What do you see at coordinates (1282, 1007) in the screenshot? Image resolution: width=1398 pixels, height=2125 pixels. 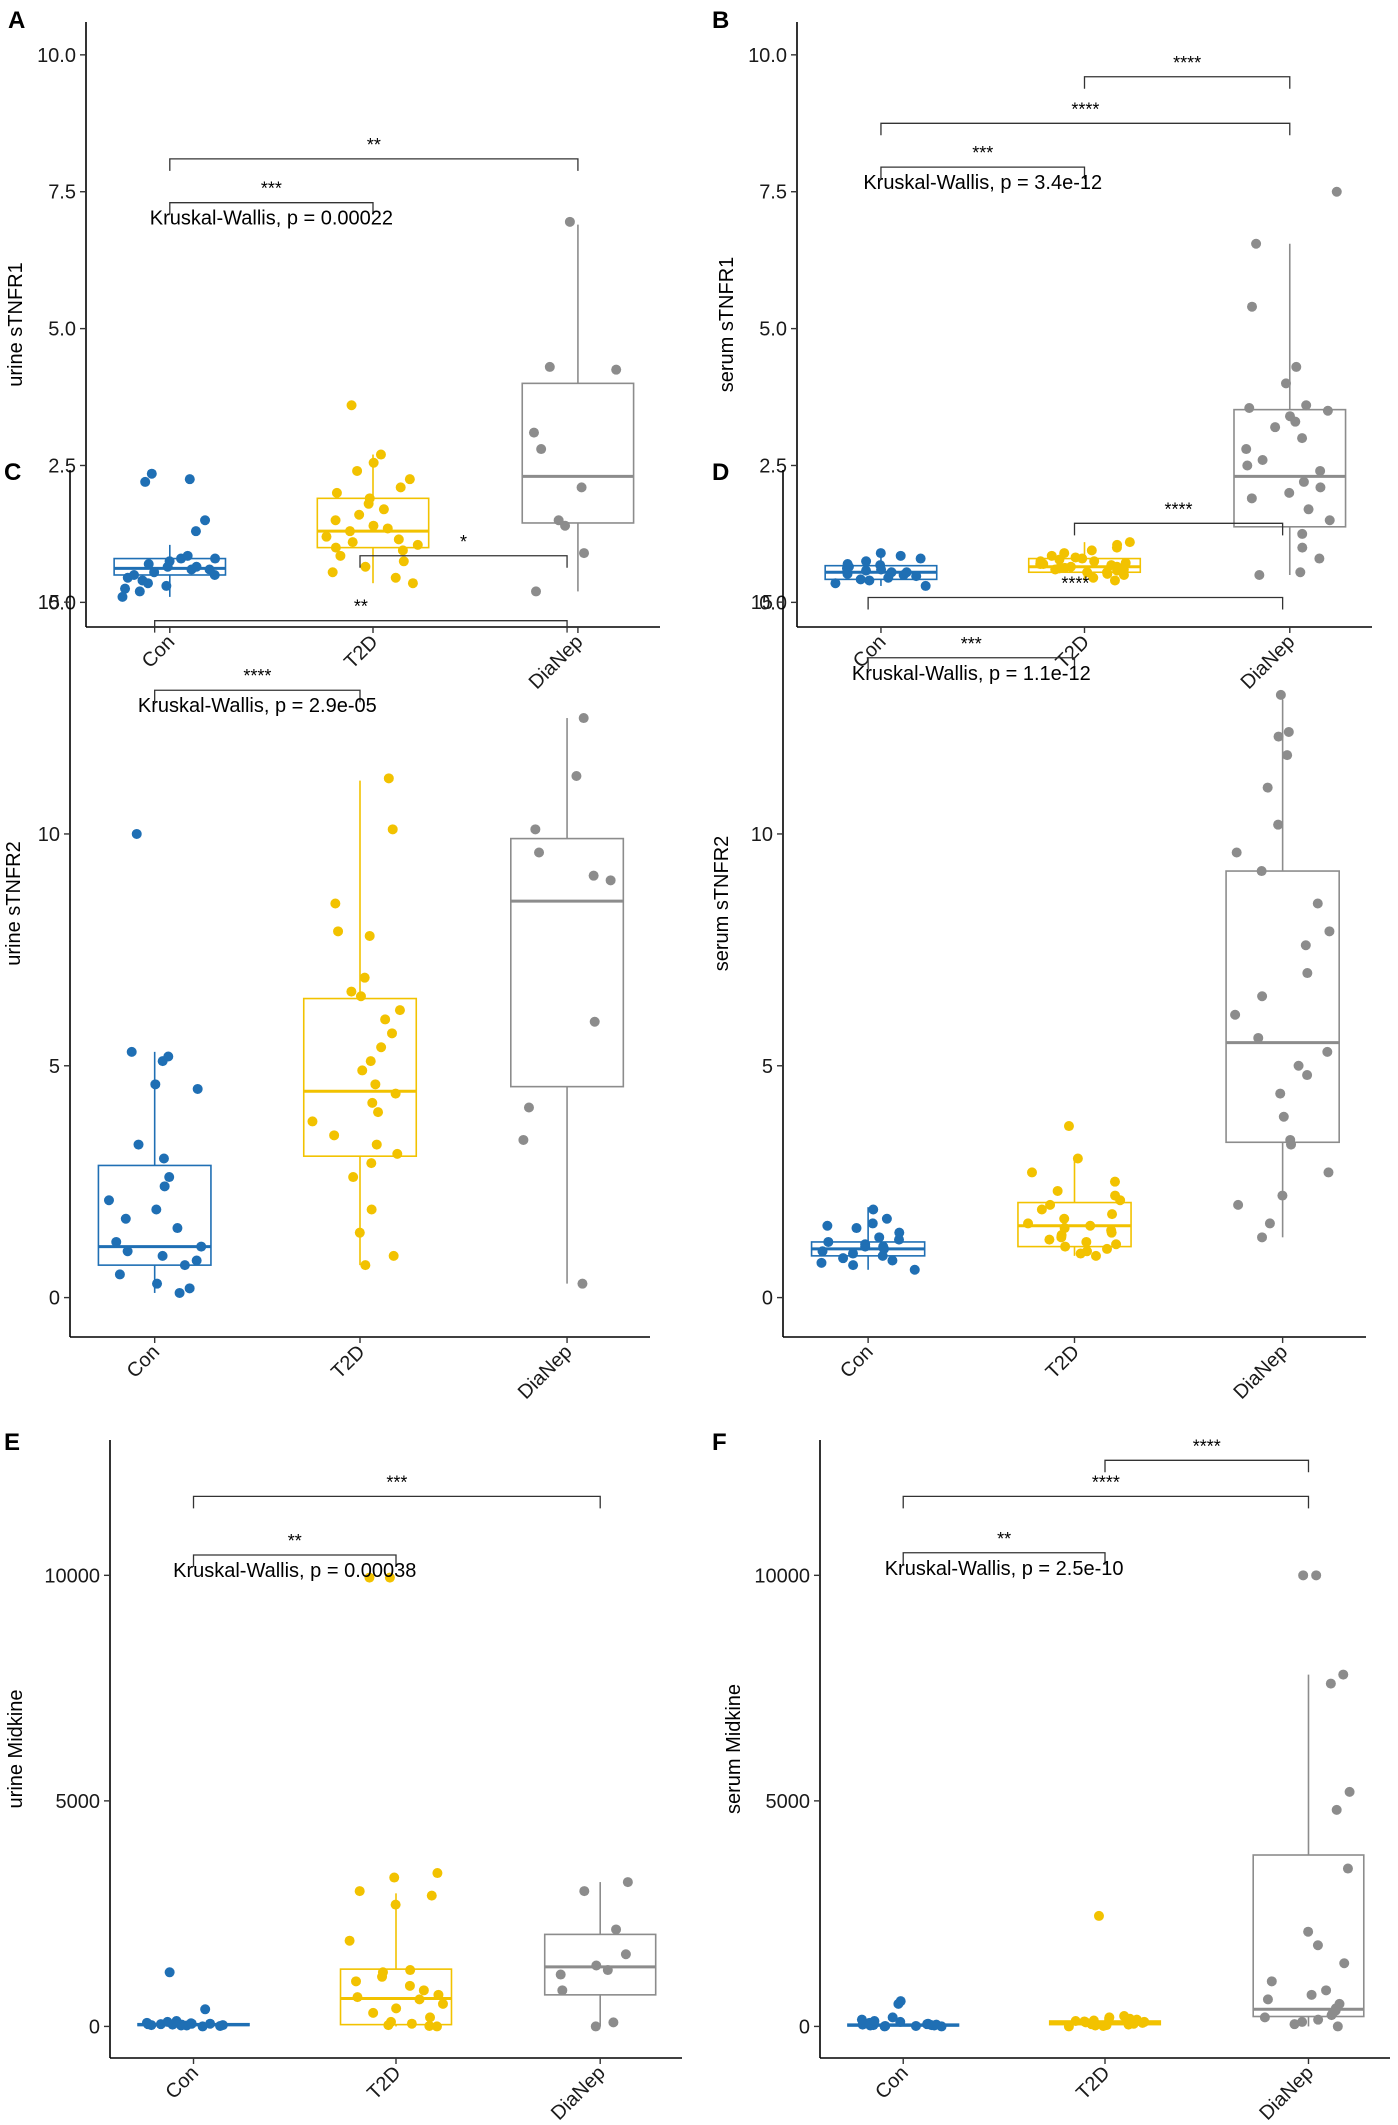 I see `box` at bounding box center [1282, 1007].